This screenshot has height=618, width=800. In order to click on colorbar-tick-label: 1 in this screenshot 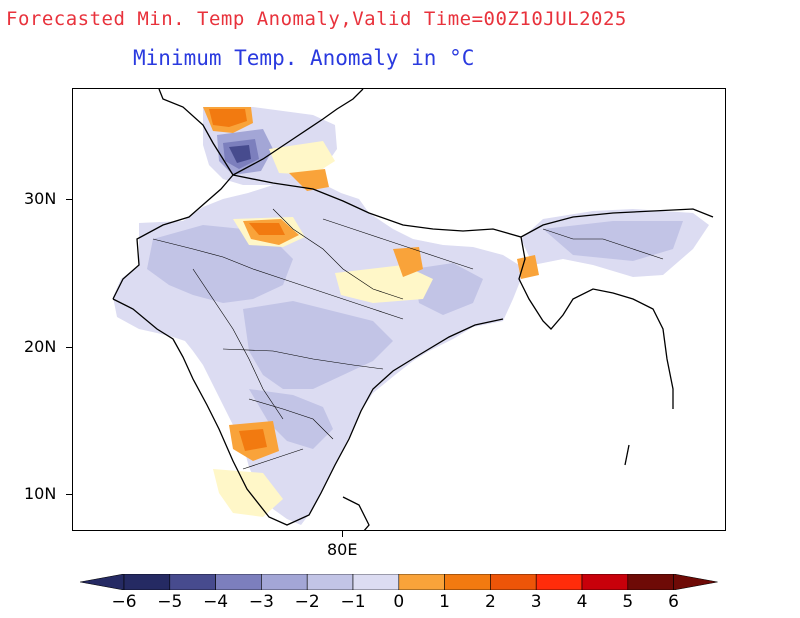, I will do `click(445, 602)`.